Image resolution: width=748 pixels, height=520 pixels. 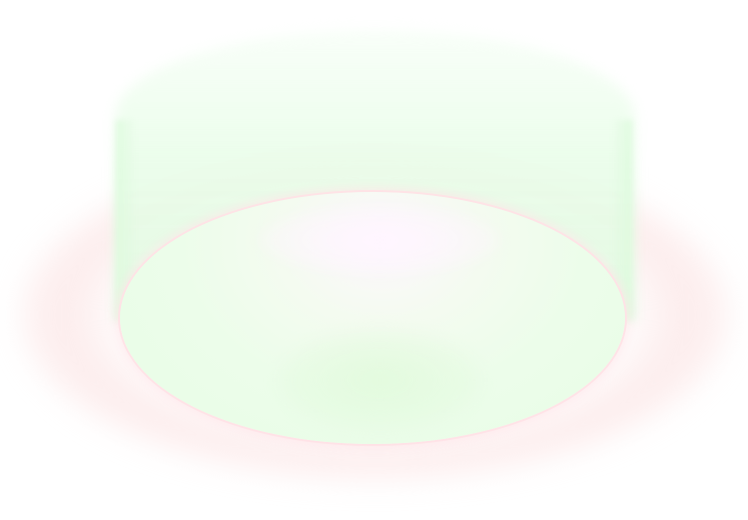 I want to click on cylinder-edge-right, so click(x=622, y=220).